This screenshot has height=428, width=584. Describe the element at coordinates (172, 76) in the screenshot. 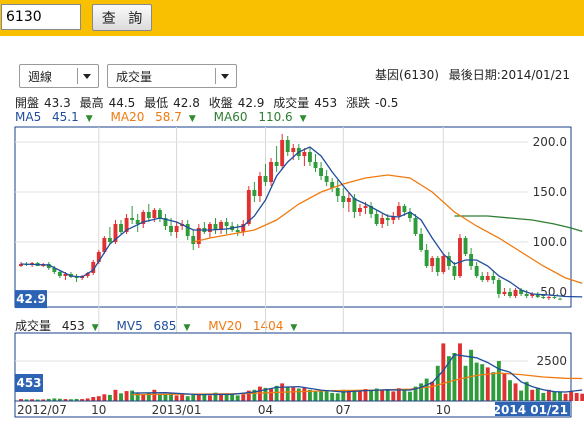

I see `indicator-select: 成交量` at that location.